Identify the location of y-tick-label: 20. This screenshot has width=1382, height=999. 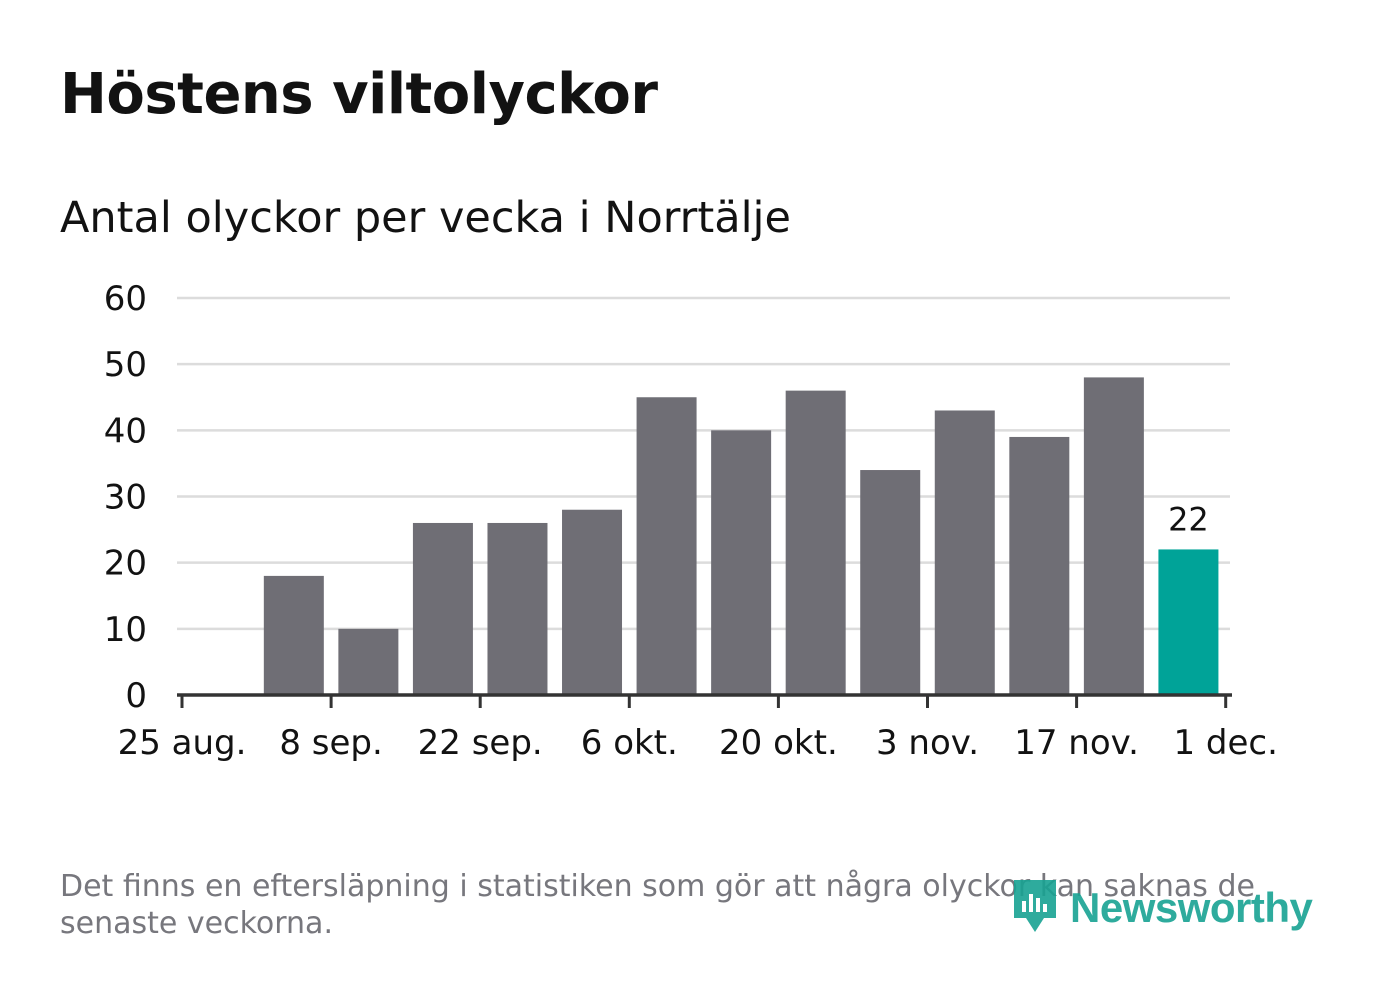
(125, 564).